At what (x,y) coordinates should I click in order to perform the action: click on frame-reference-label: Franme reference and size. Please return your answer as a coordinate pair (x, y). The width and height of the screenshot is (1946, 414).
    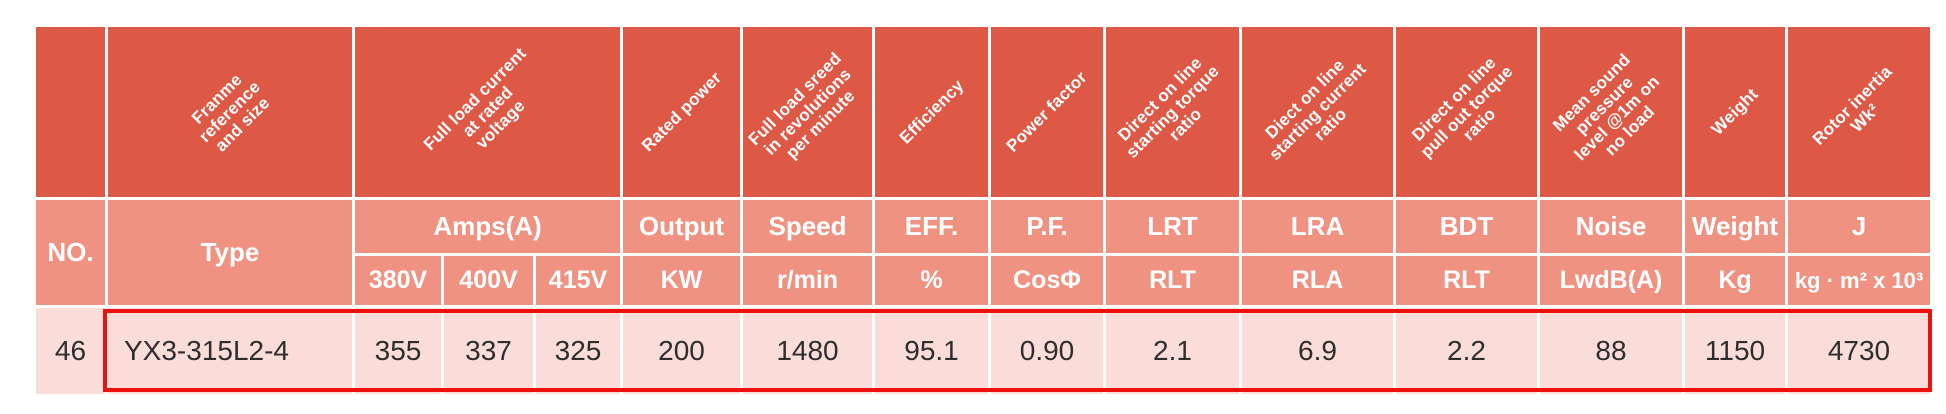
    Looking at the image, I should click on (231, 113).